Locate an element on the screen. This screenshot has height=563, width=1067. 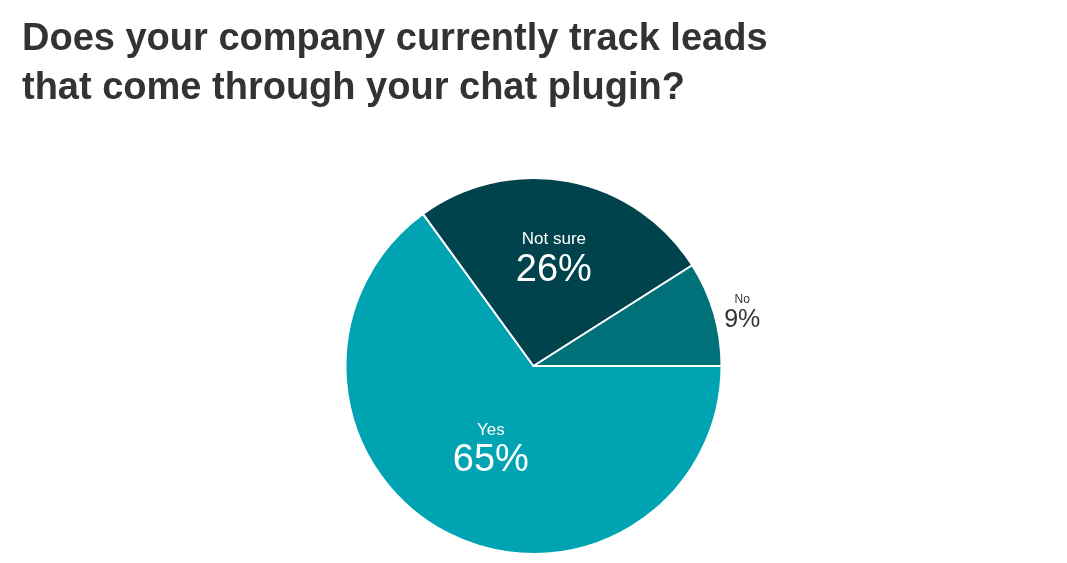
slice-label: Not sure is located at coordinates (553, 239).